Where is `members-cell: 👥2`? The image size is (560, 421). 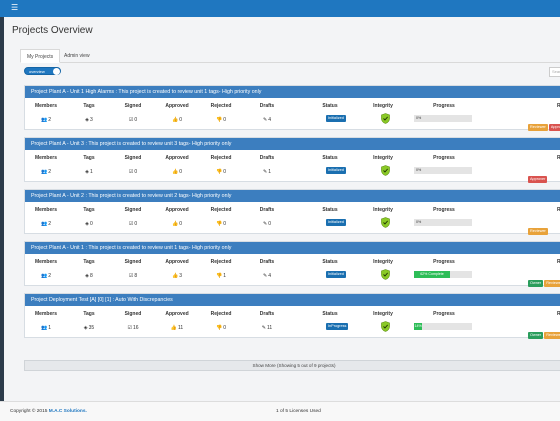 members-cell: 👥2 is located at coordinates (46, 172).